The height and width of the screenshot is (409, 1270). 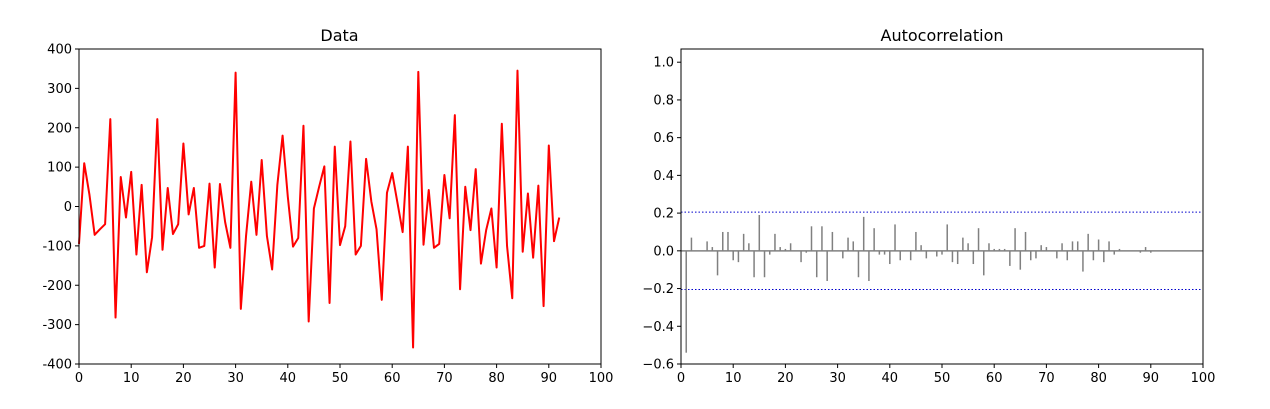 I want to click on acf-y-tick-label: 0.0, so click(x=663, y=251).